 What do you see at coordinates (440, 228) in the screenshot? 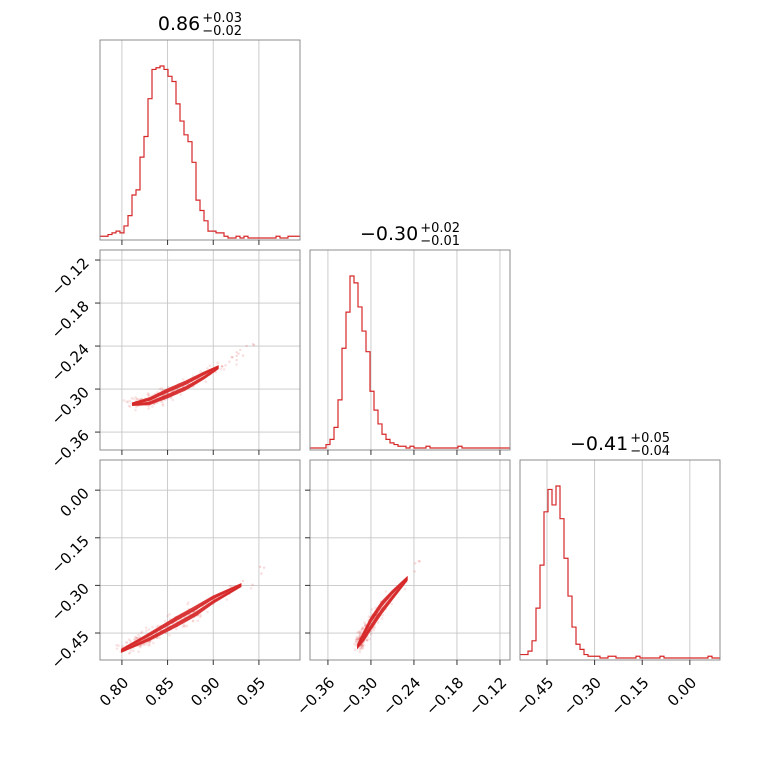
I see `title-plus-error: +0.02` at bounding box center [440, 228].